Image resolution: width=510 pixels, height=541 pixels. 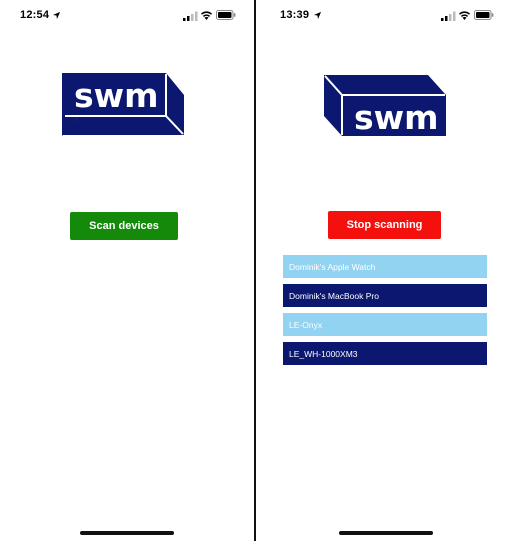 I want to click on scan-devices-button: Scan devices, so click(x=124, y=226).